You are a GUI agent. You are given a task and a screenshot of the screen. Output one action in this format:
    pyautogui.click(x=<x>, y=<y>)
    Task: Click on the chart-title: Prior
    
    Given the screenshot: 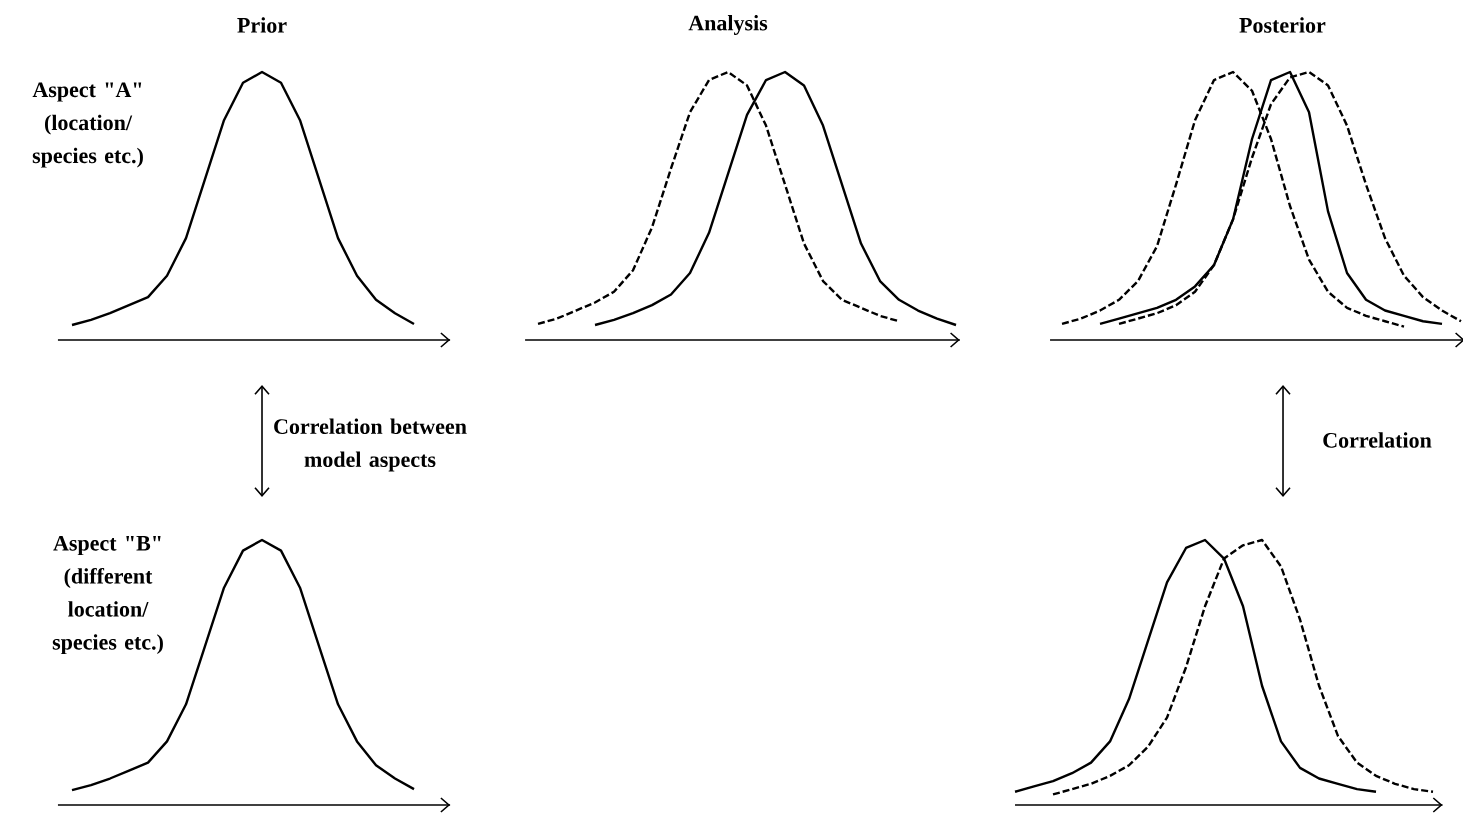 What is the action you would take?
    pyautogui.click(x=262, y=25)
    